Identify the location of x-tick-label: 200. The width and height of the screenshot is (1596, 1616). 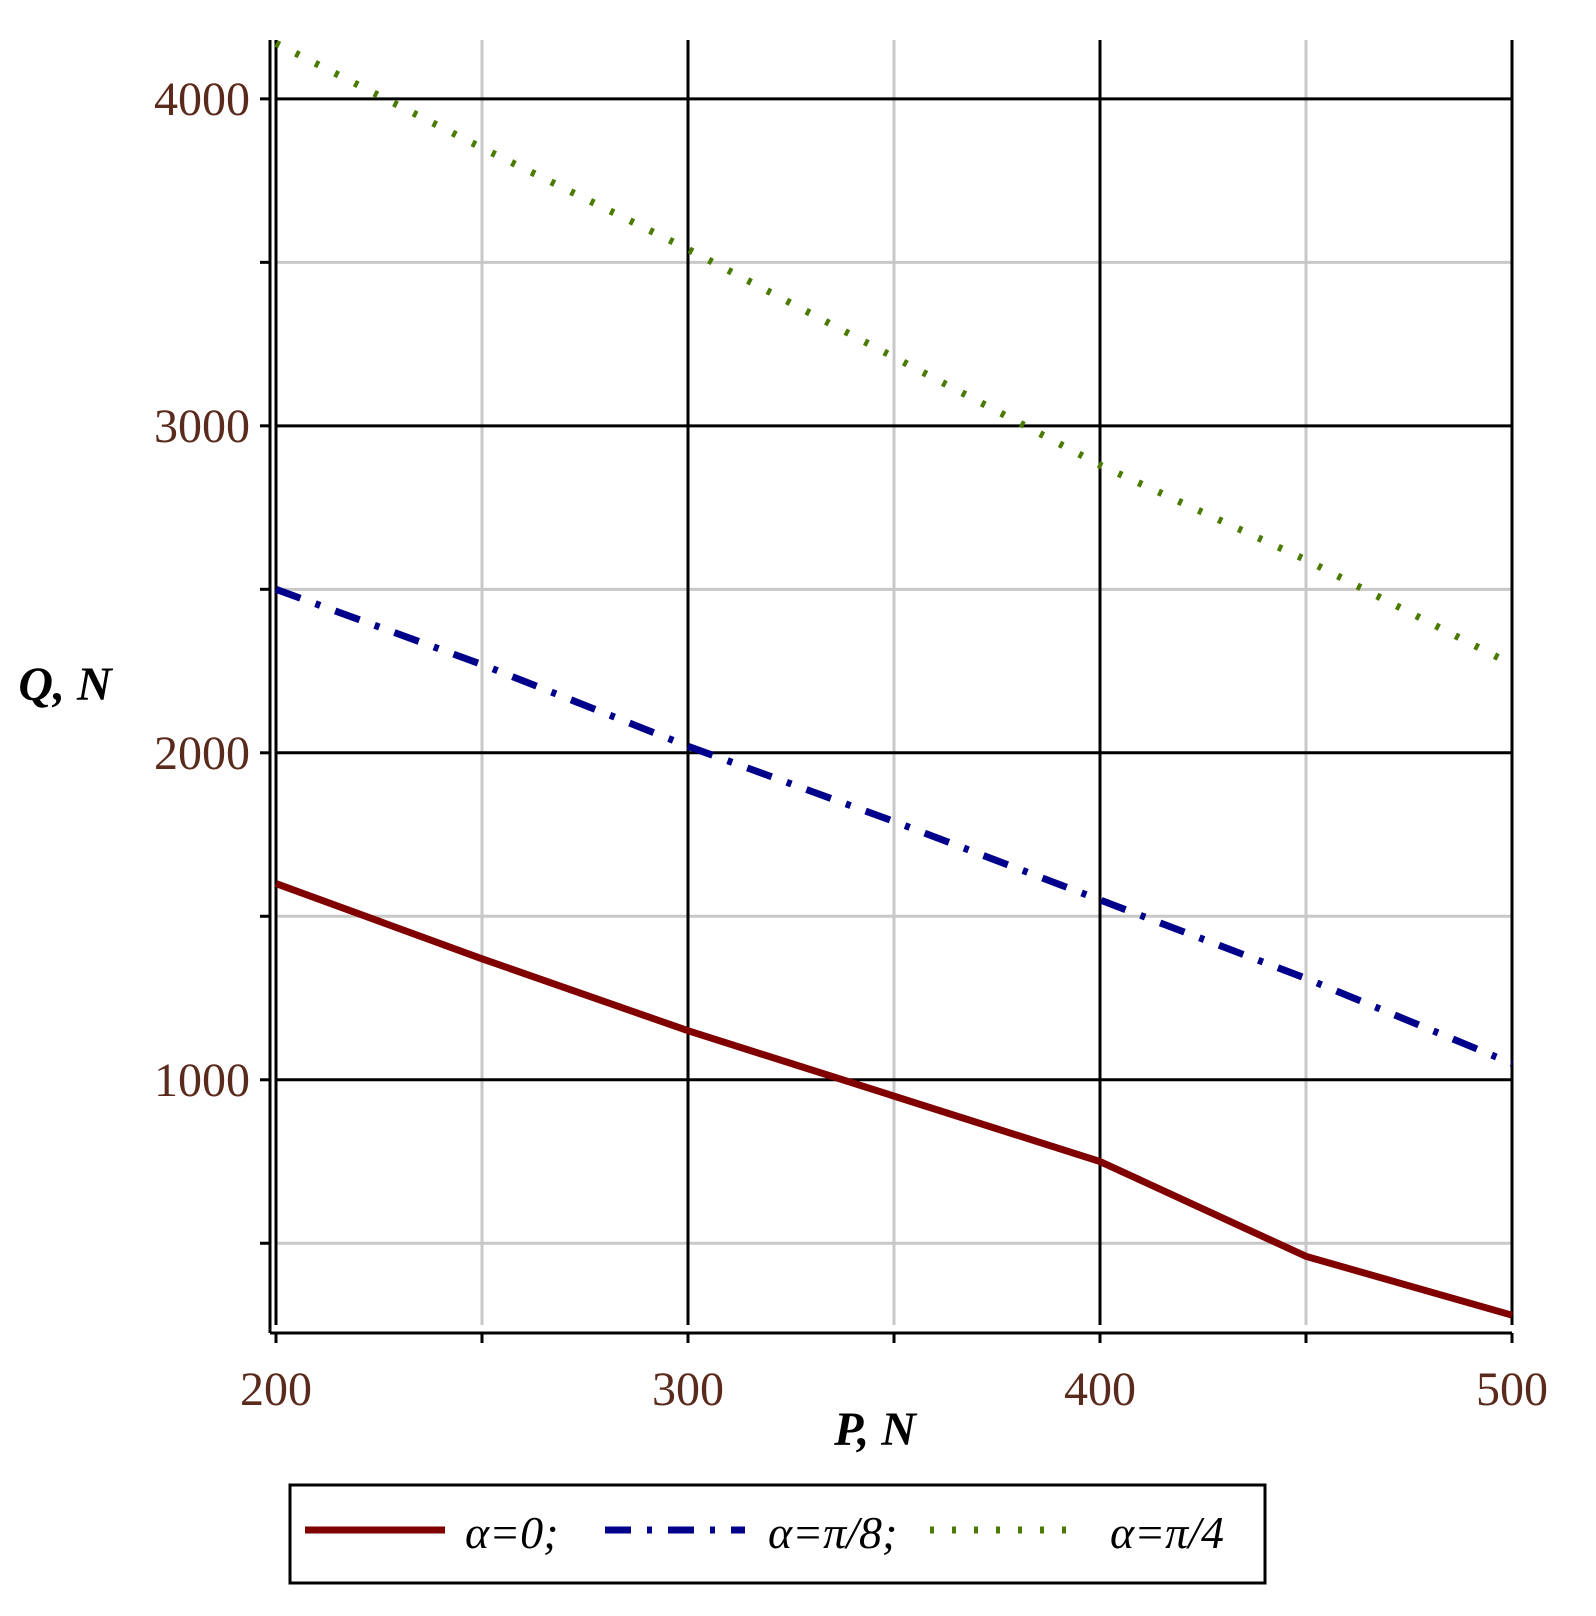
(276, 1389).